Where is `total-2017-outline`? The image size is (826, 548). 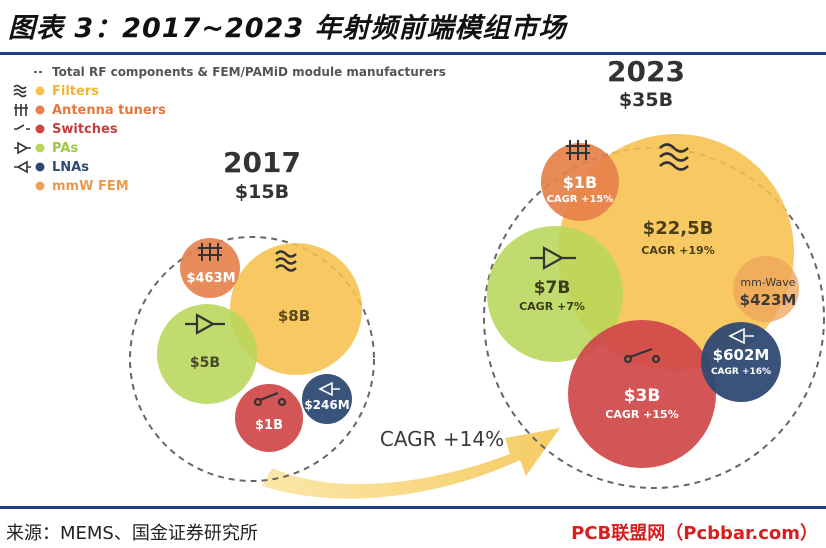 total-2017-outline is located at coordinates (252, 359).